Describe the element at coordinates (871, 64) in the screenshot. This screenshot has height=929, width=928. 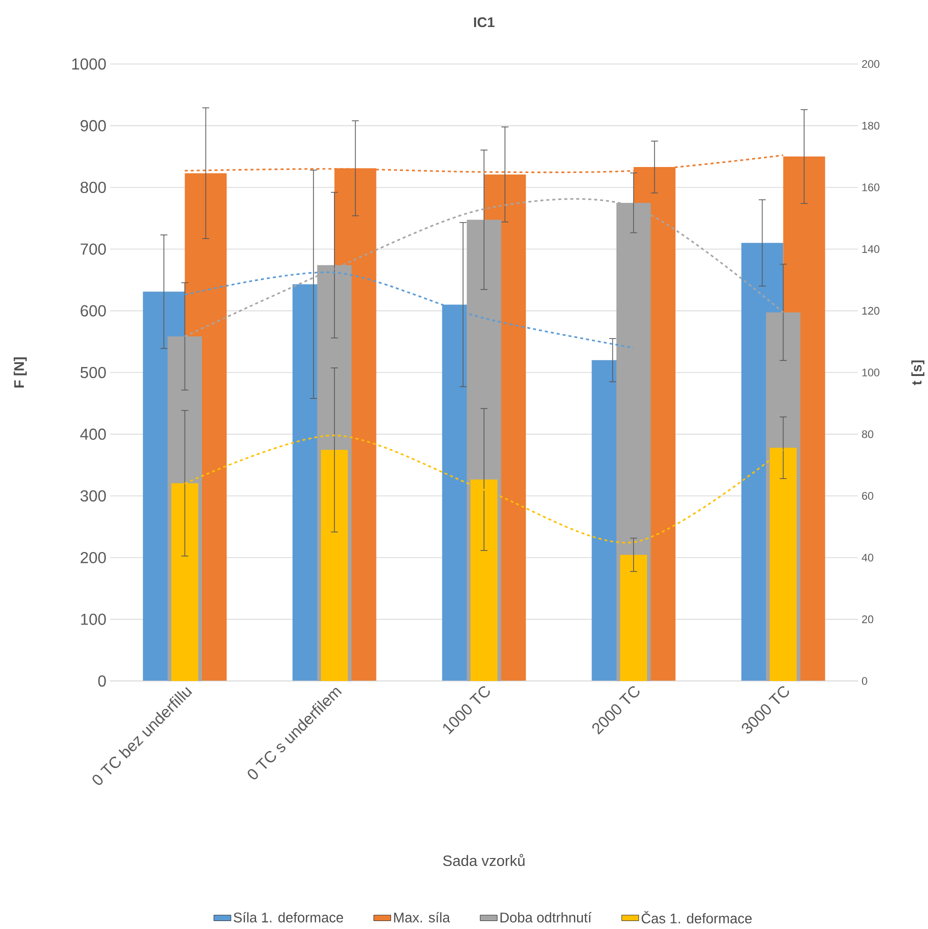
I see `y2-tick-label: 200` at that location.